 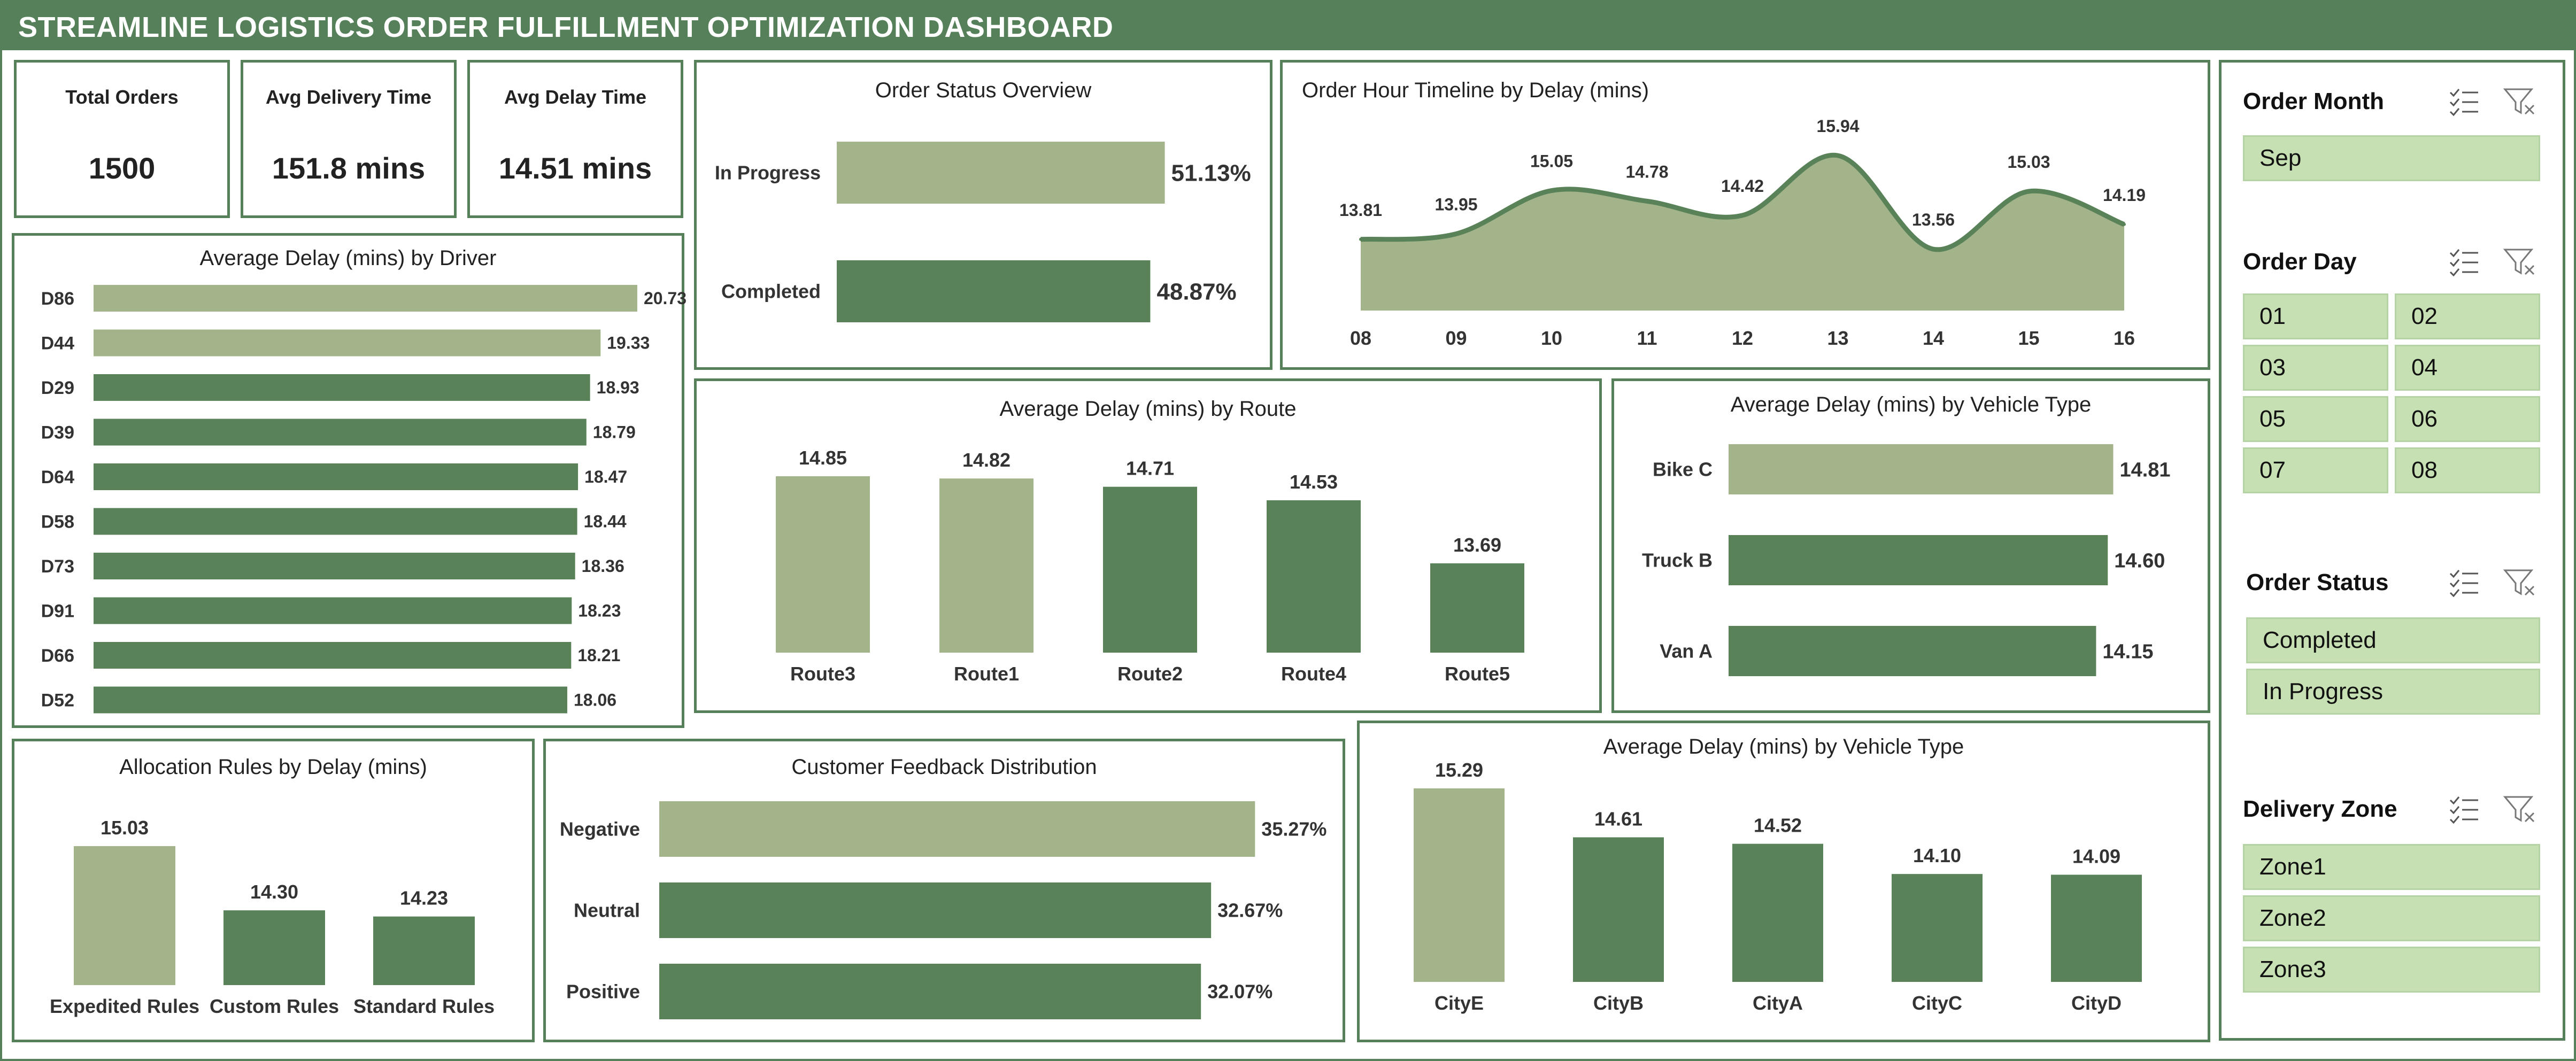 What do you see at coordinates (2393, 692) in the screenshot?
I see `slicer-item-status: In Progress` at bounding box center [2393, 692].